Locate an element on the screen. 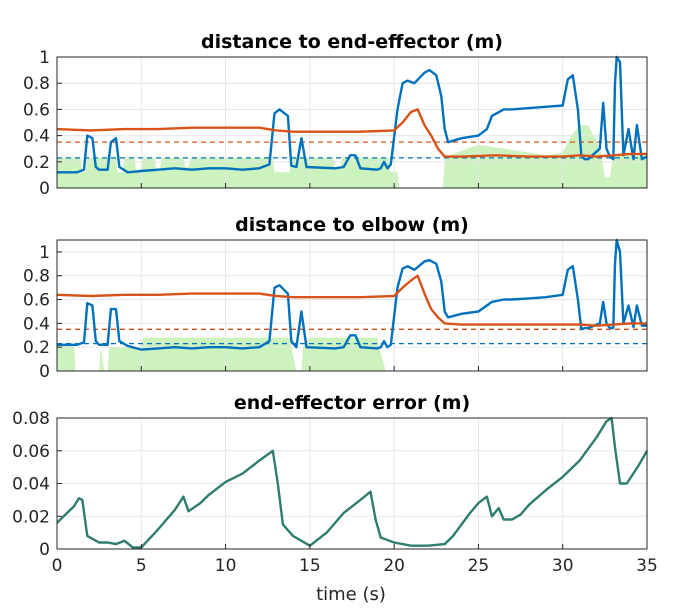  y-tick-label: 0.04 is located at coordinates (31, 485).